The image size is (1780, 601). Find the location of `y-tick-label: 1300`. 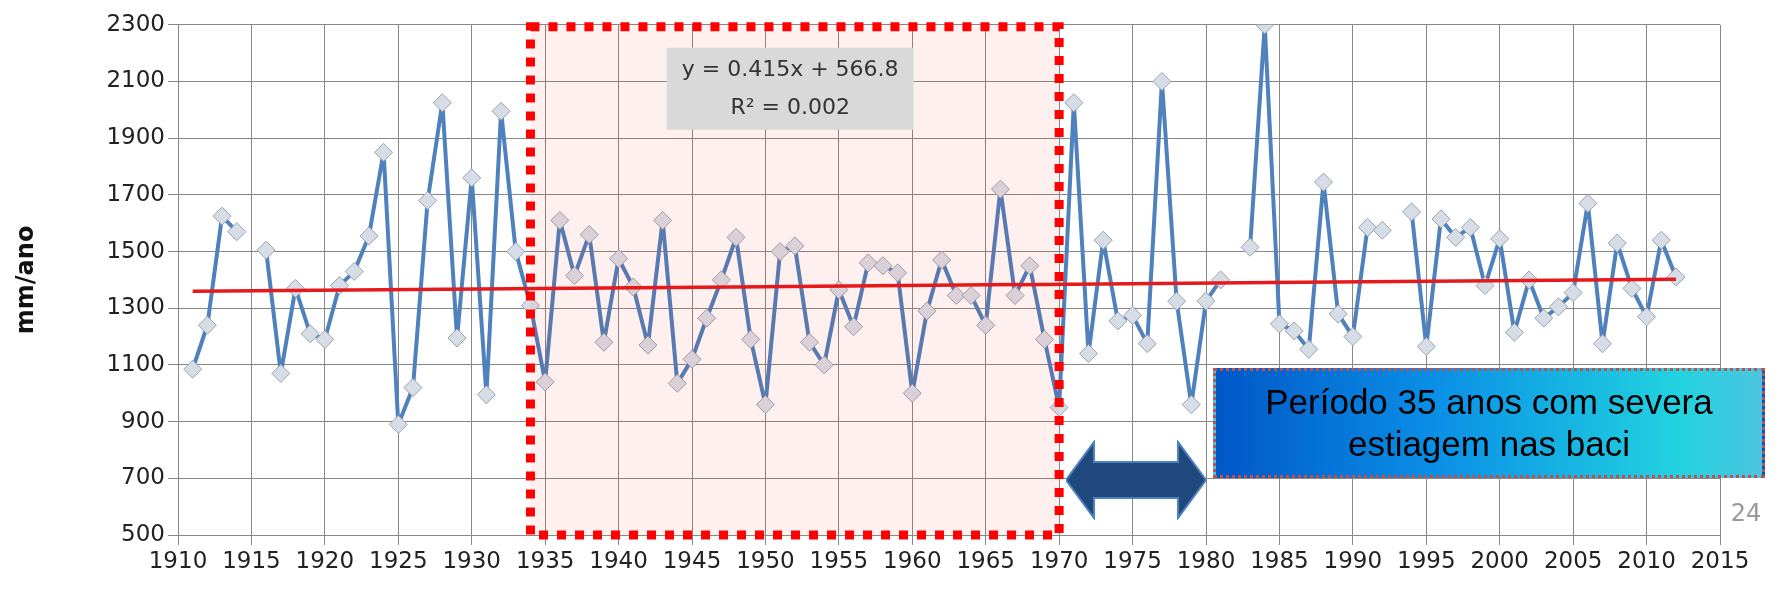

y-tick-label: 1300 is located at coordinates (135, 306).